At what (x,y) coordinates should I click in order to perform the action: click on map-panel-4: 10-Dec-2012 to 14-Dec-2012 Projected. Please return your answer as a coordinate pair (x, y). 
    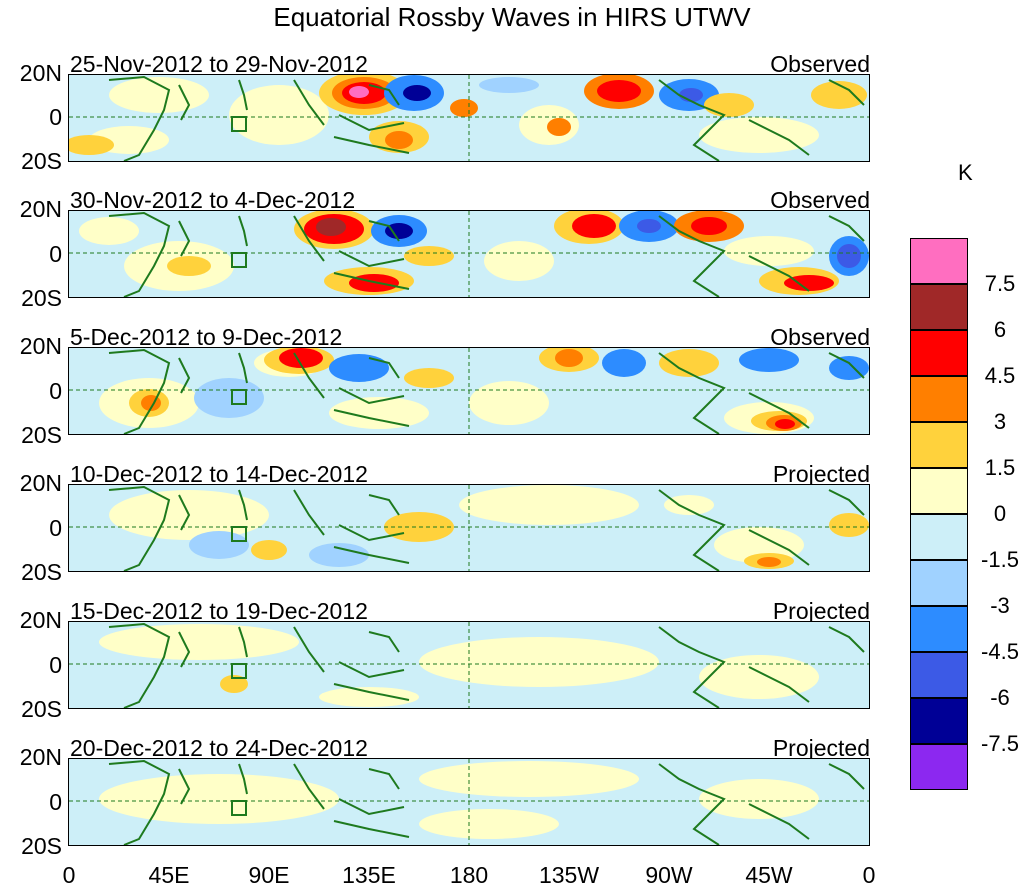
    Looking at the image, I should click on (450, 517).